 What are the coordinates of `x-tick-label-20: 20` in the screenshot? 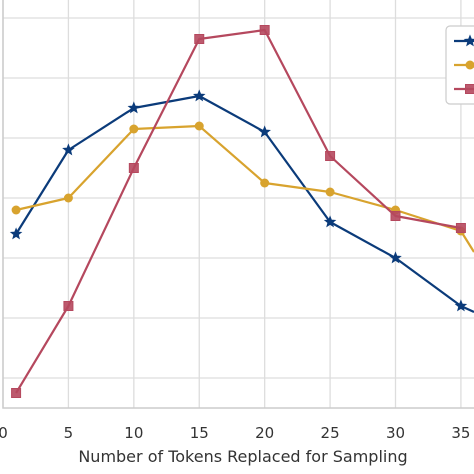 It's located at (264, 433).